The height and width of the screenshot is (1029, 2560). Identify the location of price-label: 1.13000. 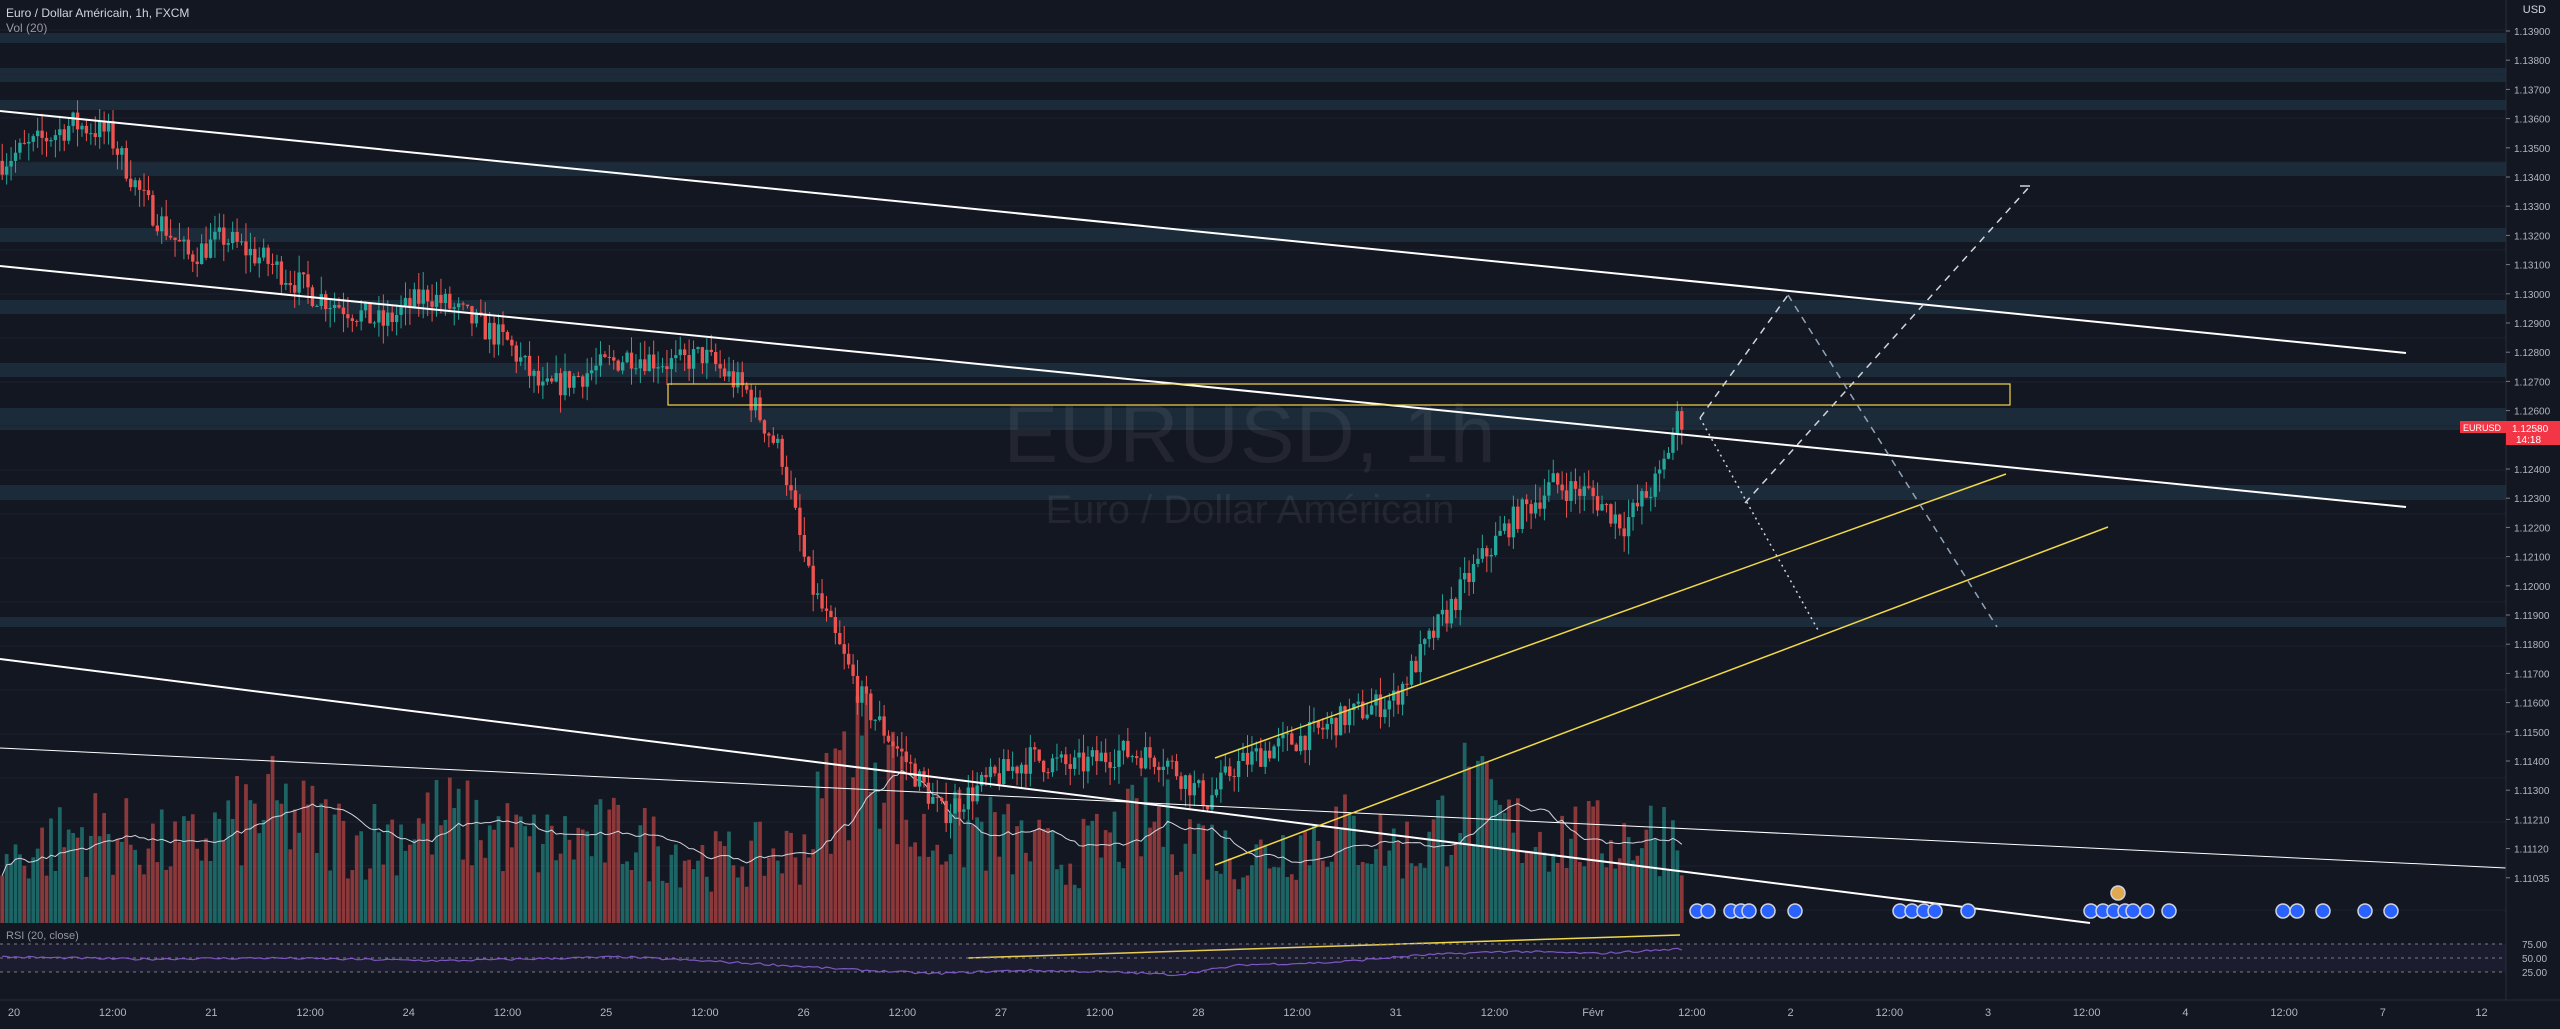
(2532, 295).